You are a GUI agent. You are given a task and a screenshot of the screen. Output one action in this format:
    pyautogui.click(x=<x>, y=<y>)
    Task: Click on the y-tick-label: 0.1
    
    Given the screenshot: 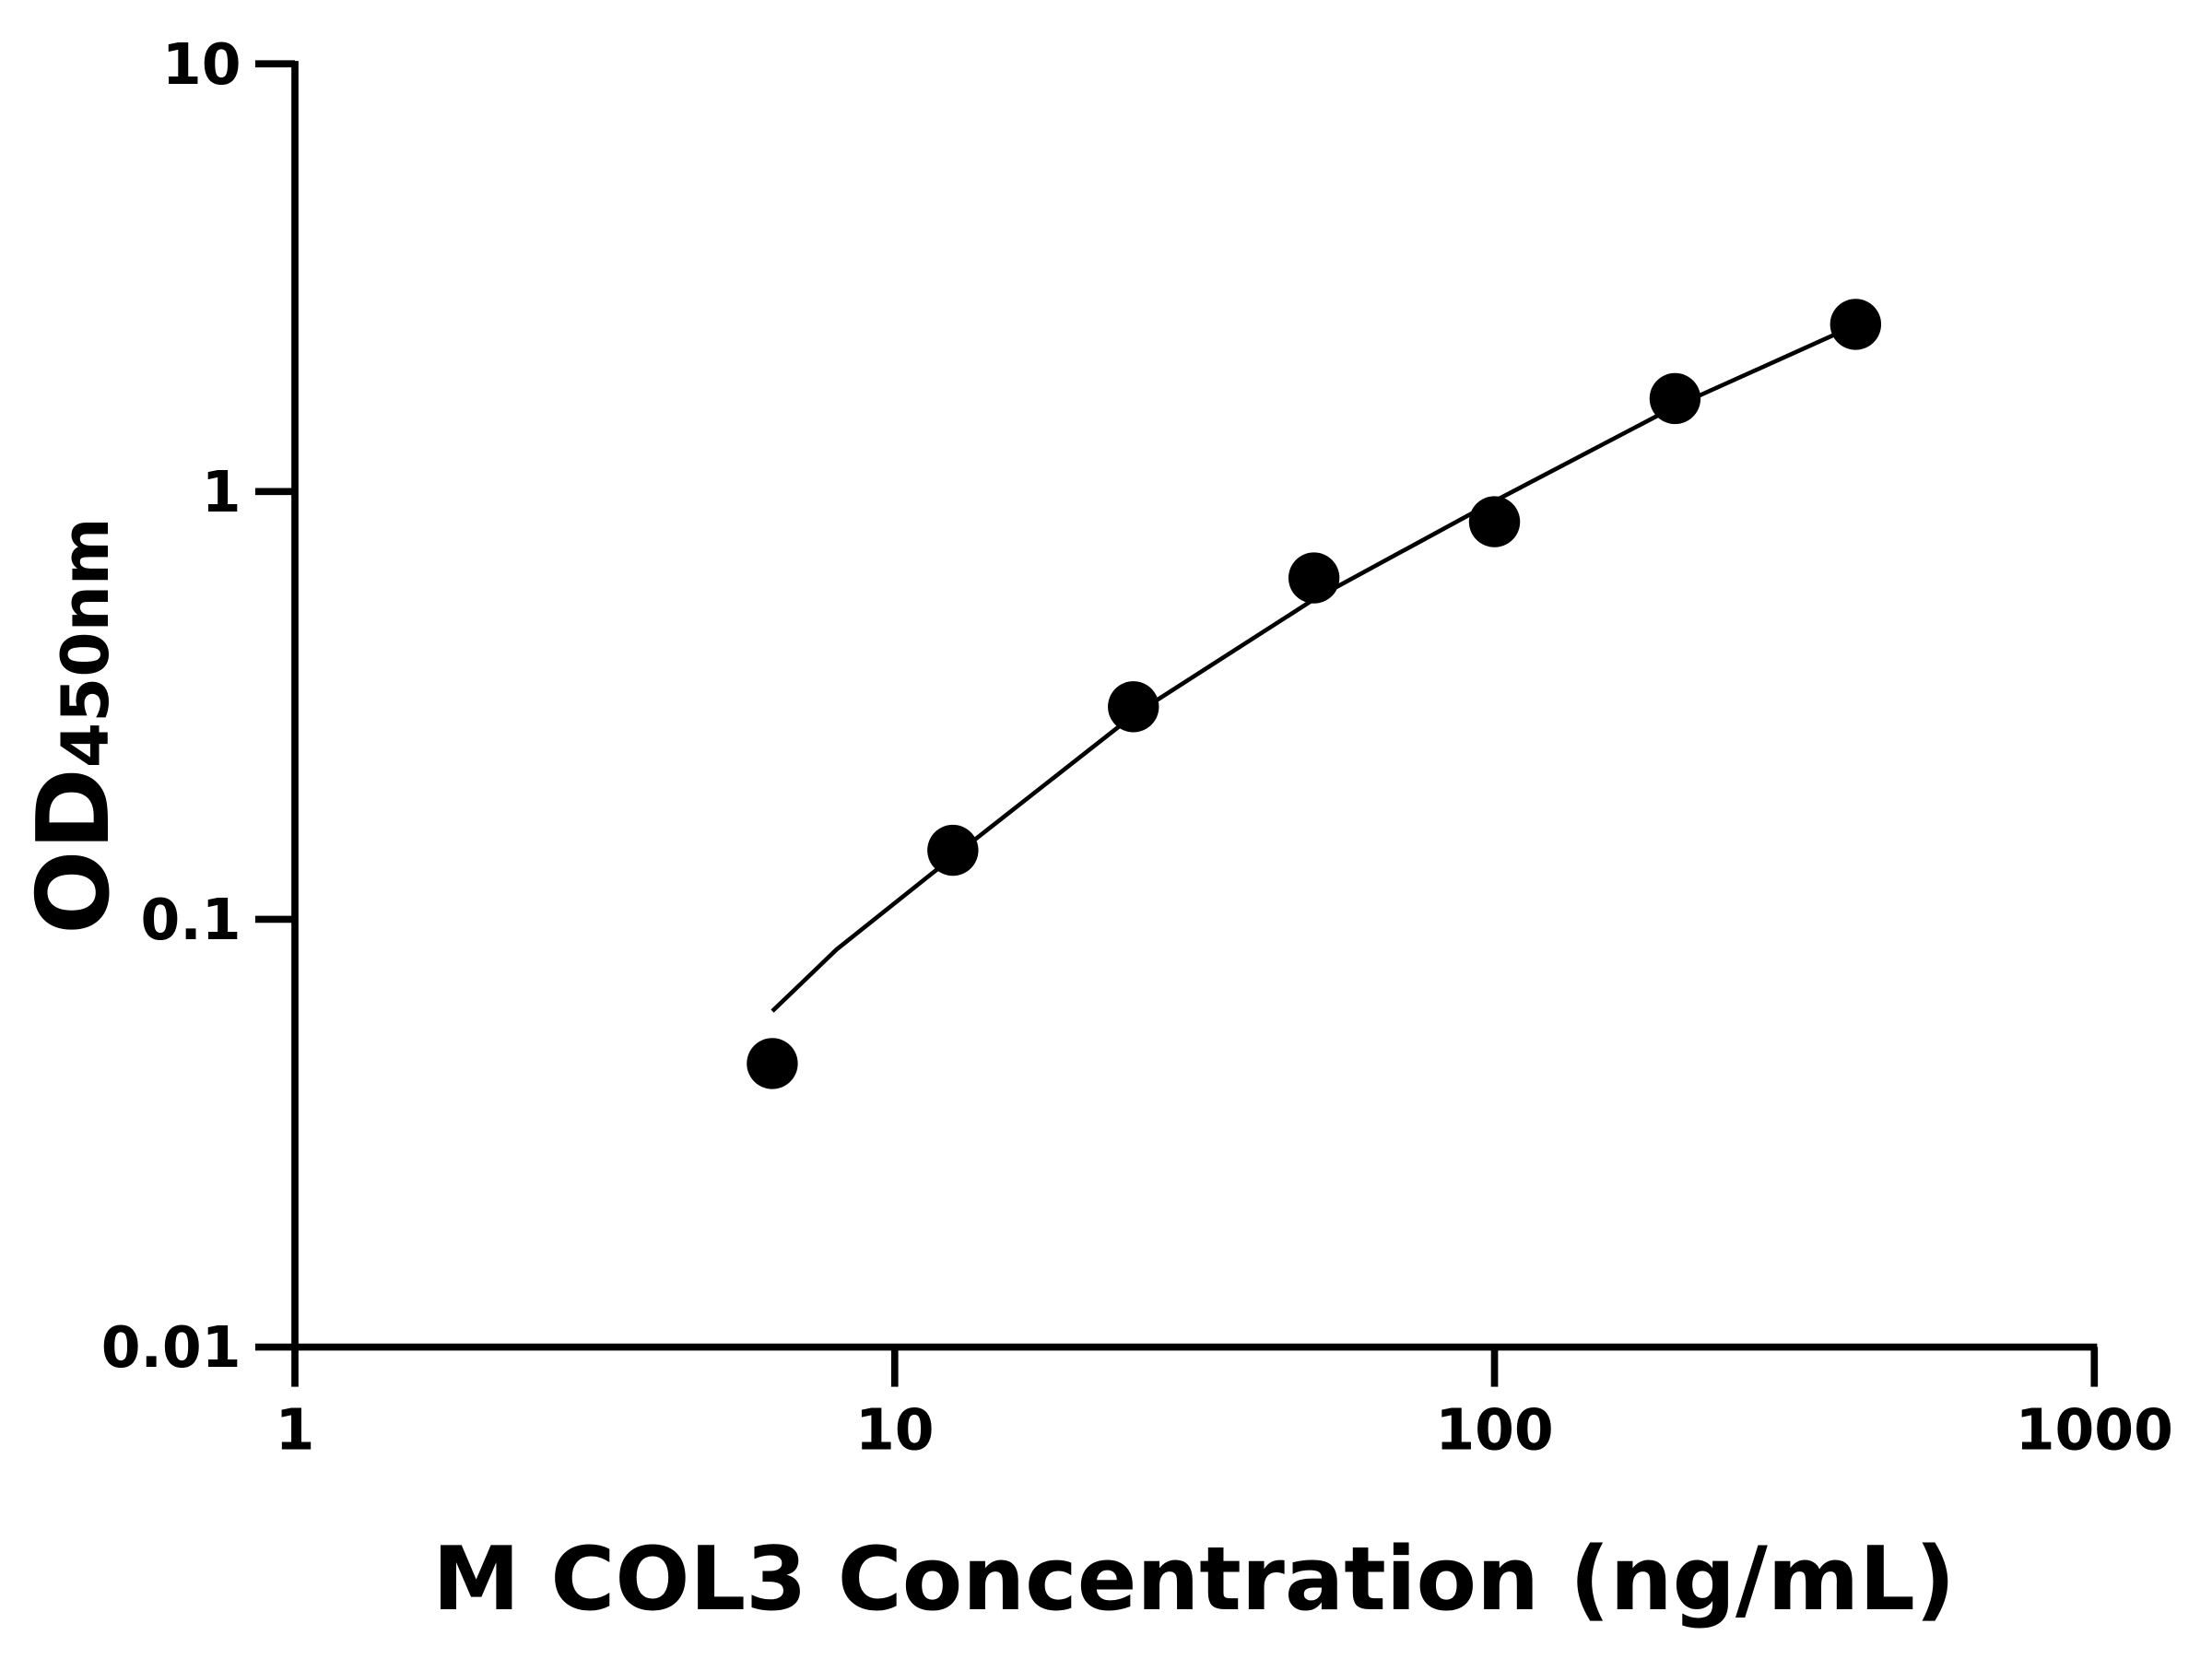 What is the action you would take?
    pyautogui.click(x=191, y=920)
    